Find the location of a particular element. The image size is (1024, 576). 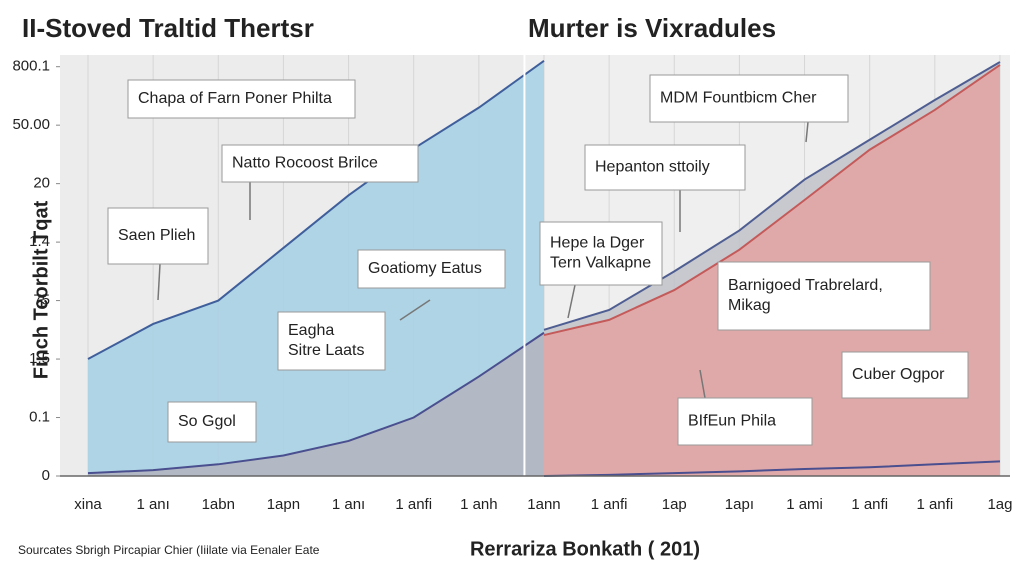

annotation-text: Eagha is located at coordinates (311, 330).